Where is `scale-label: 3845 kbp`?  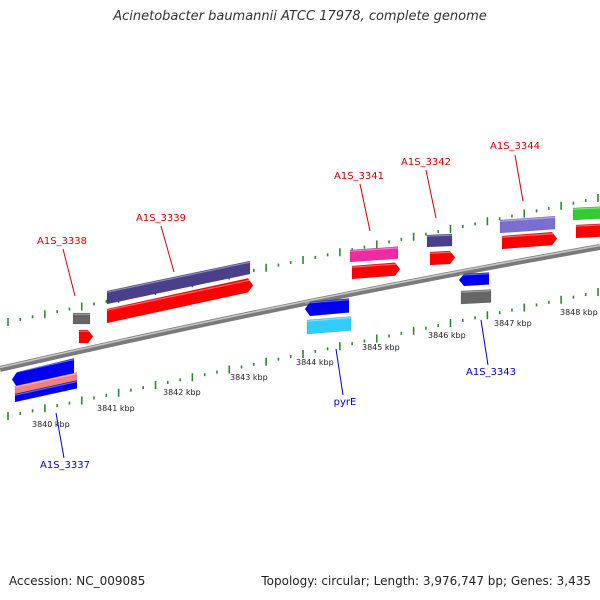 scale-label: 3845 kbp is located at coordinates (381, 347).